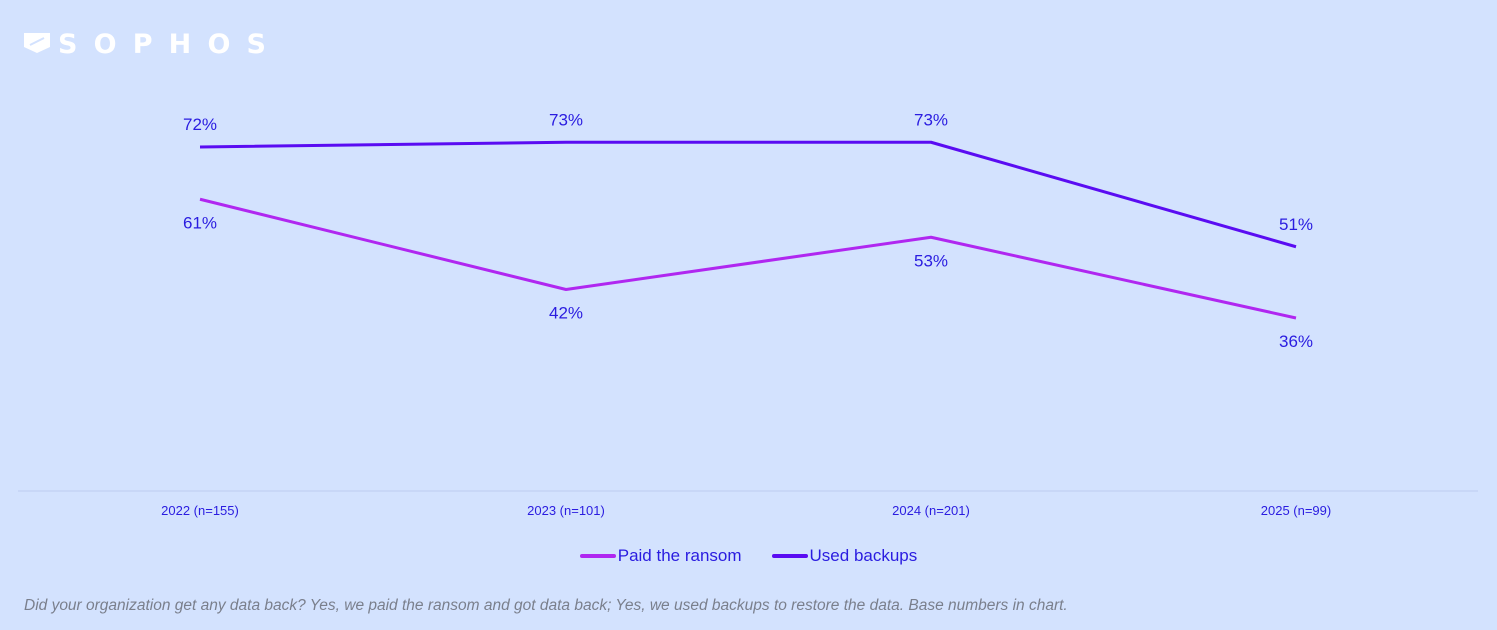  Describe the element at coordinates (566, 510) in the screenshot. I see `x-tick-label: 2023 (n=101)` at that location.